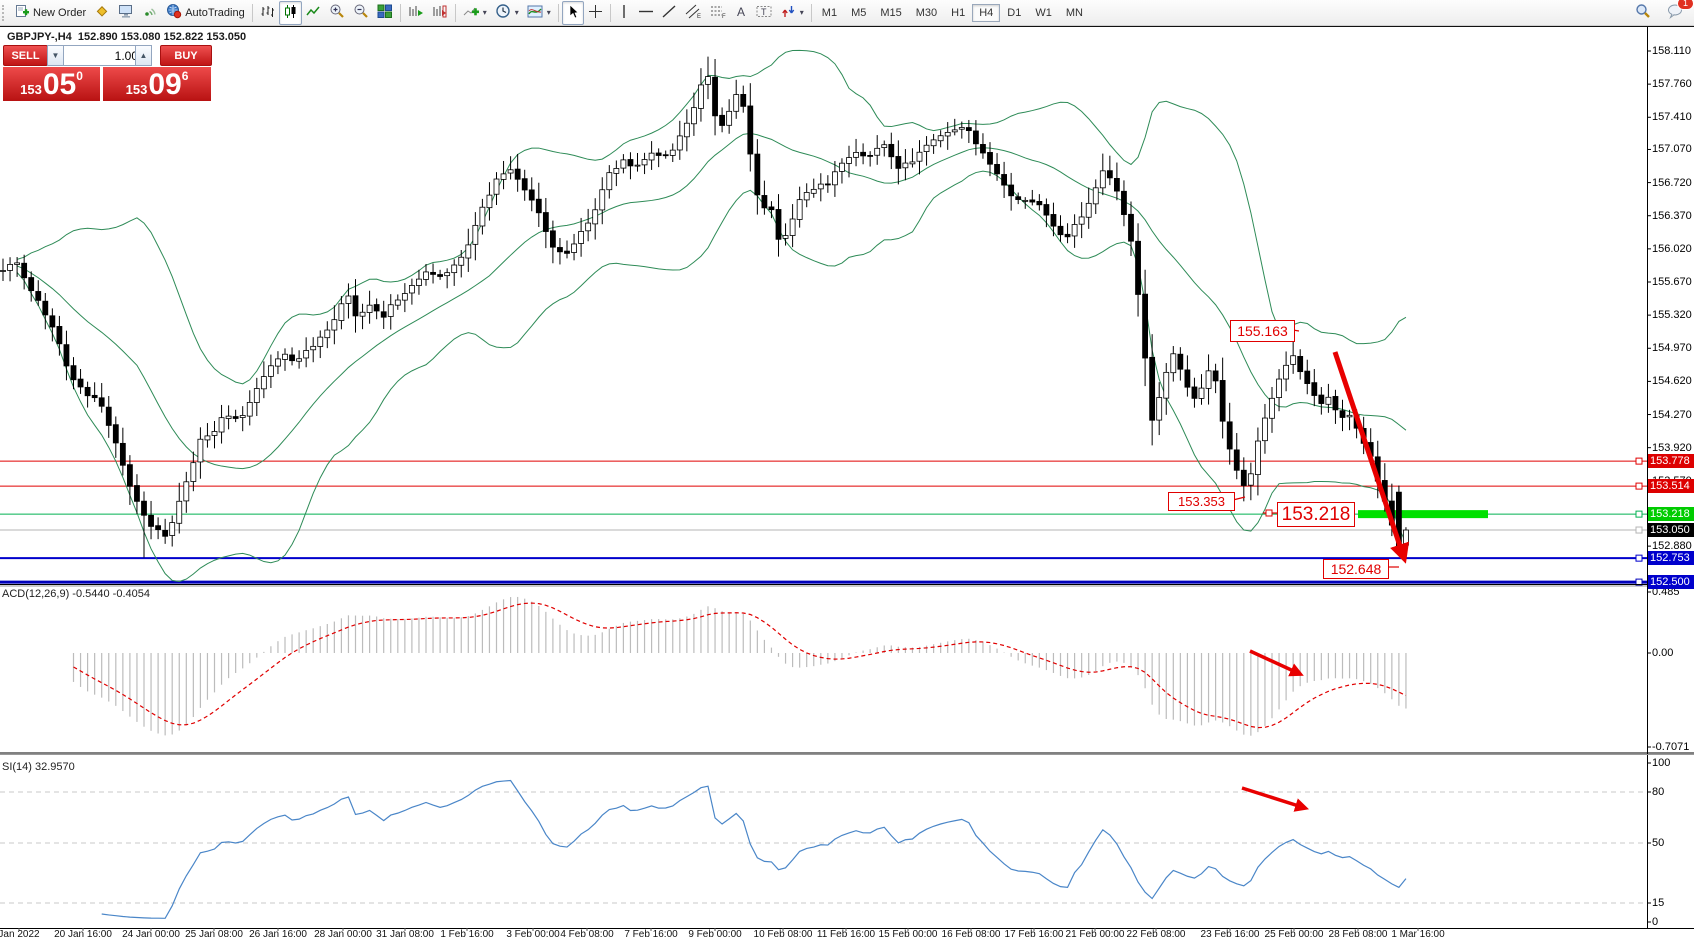  Describe the element at coordinates (548, 12) in the screenshot. I see `templates-dropdown-icon: ▾` at that location.